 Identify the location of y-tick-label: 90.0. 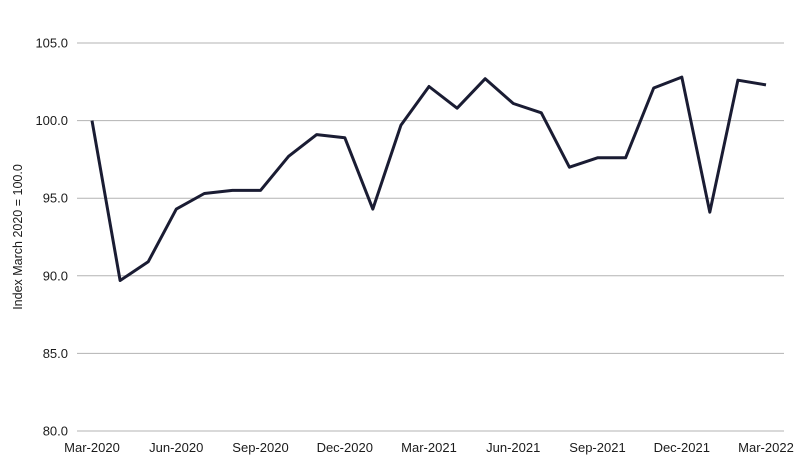
(55, 275).